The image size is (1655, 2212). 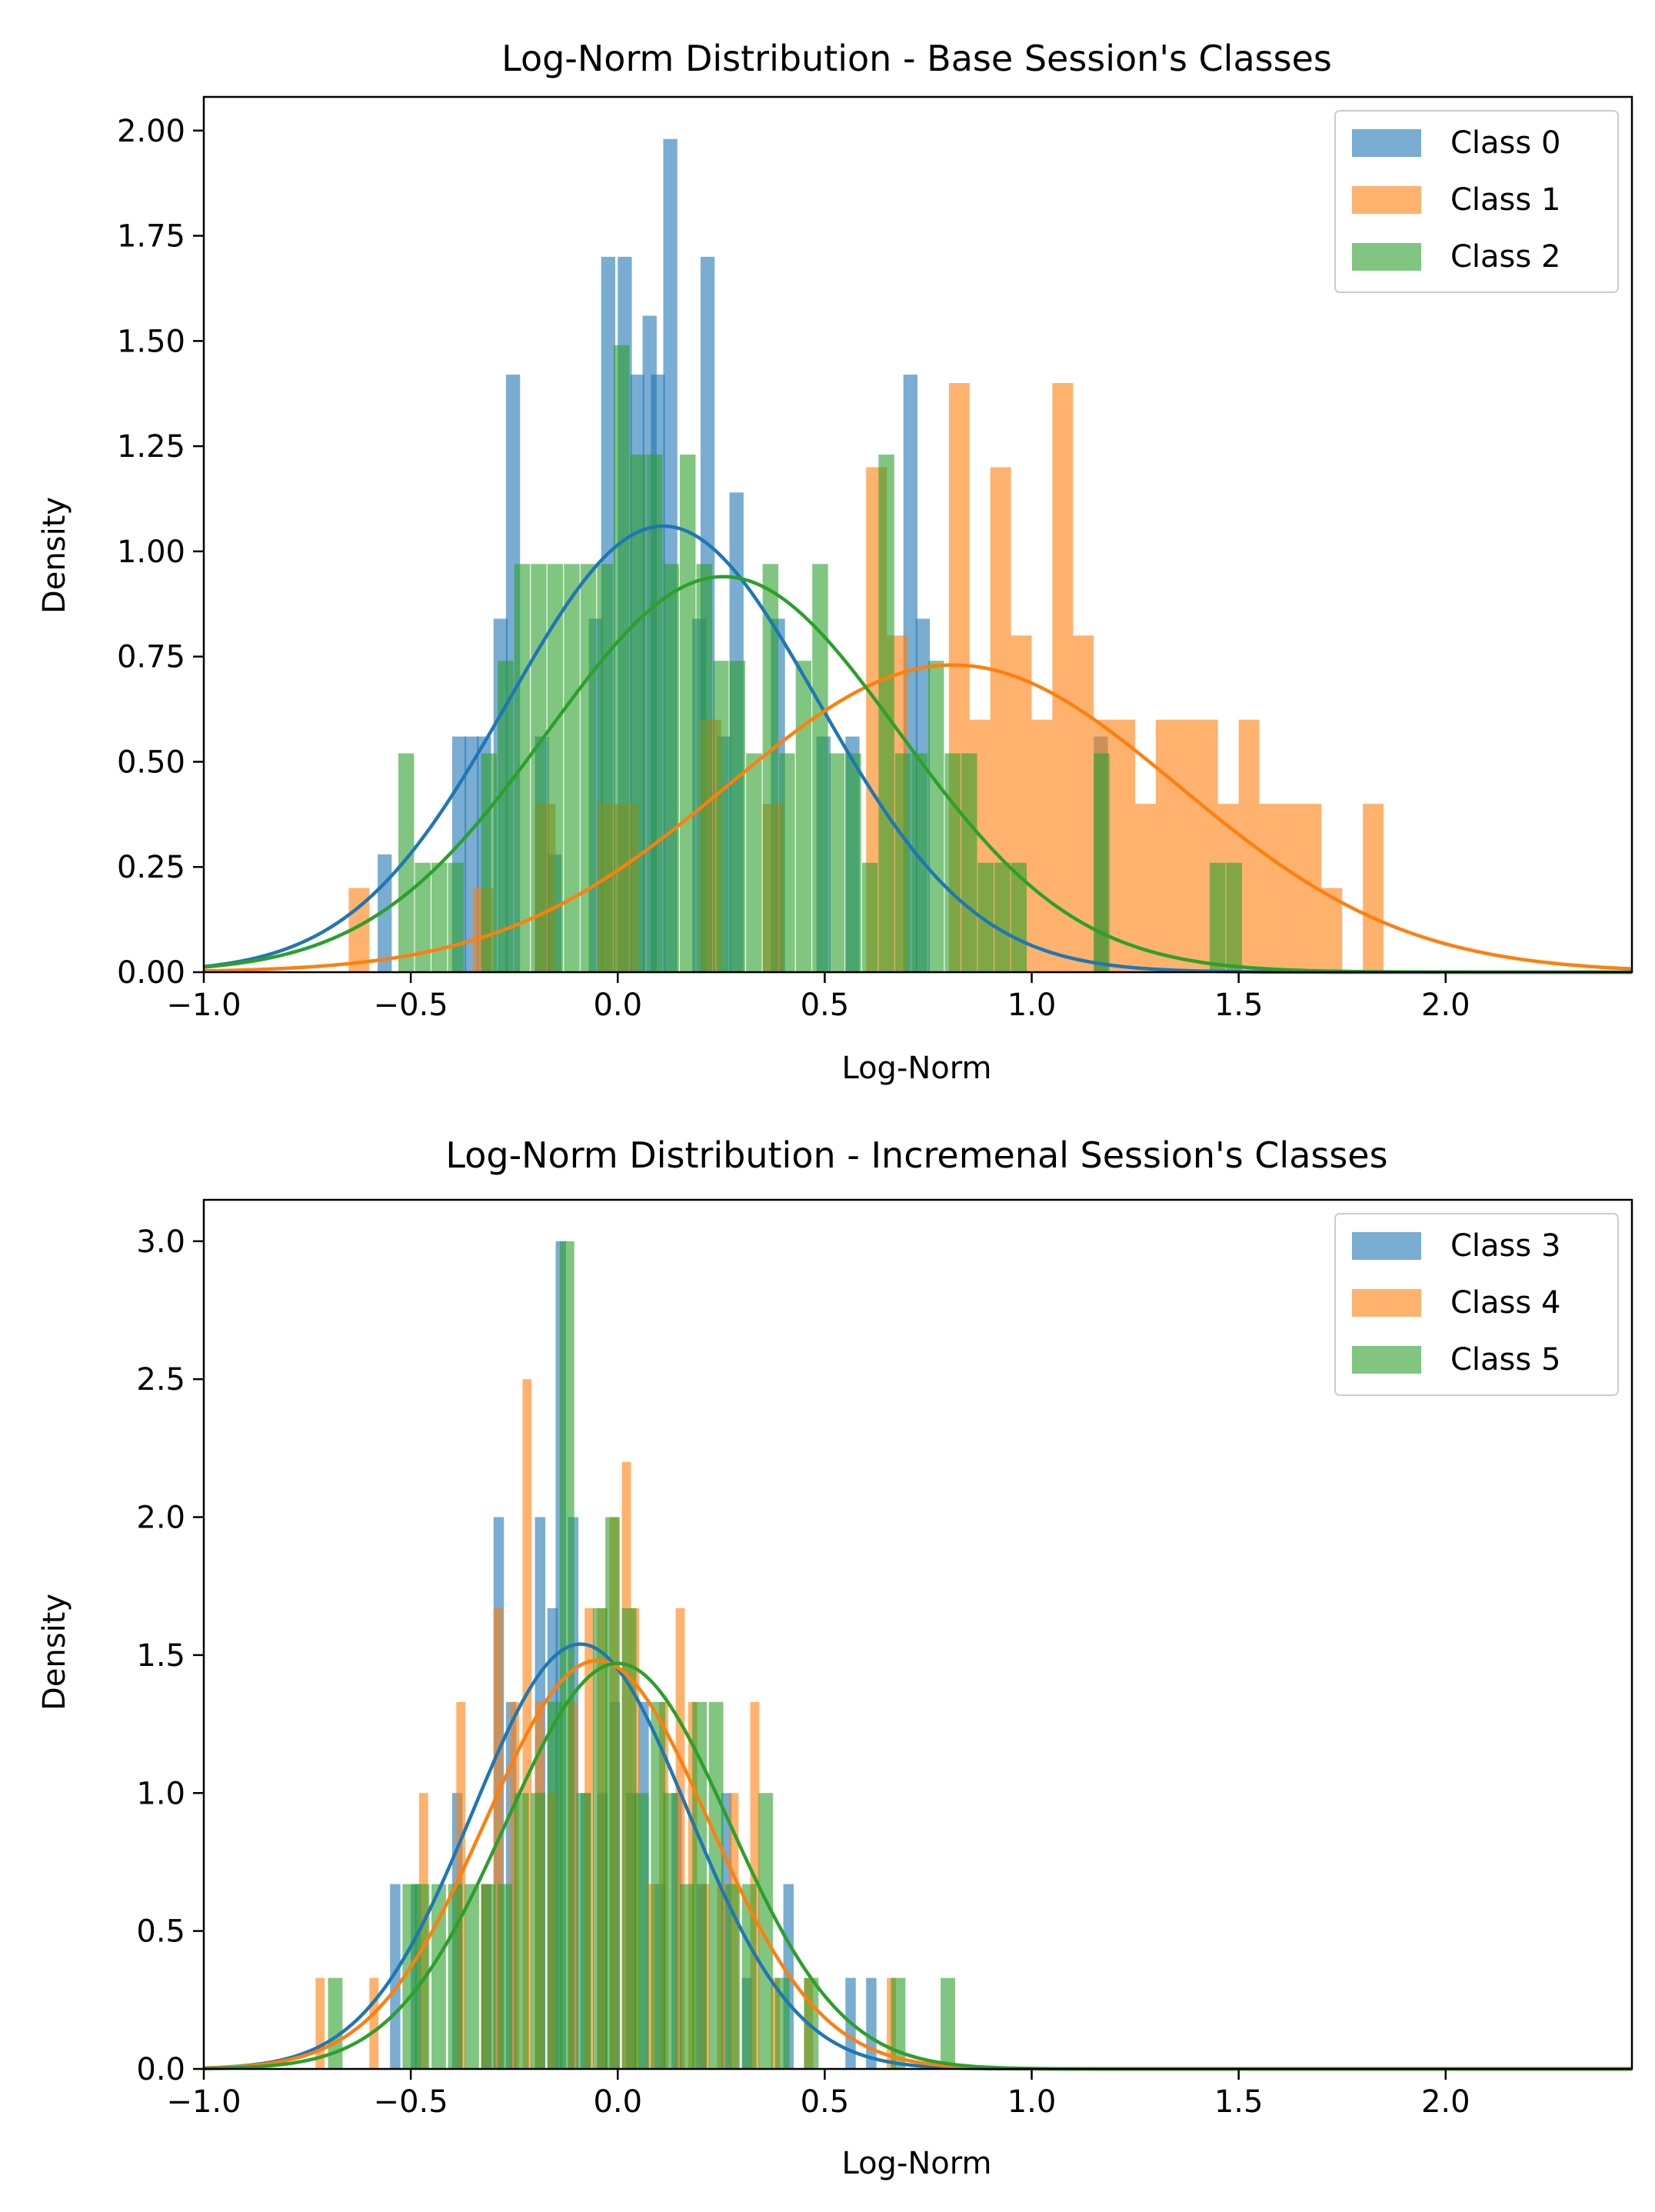 I want to click on y-tick-label: 2.0, so click(x=160, y=1518).